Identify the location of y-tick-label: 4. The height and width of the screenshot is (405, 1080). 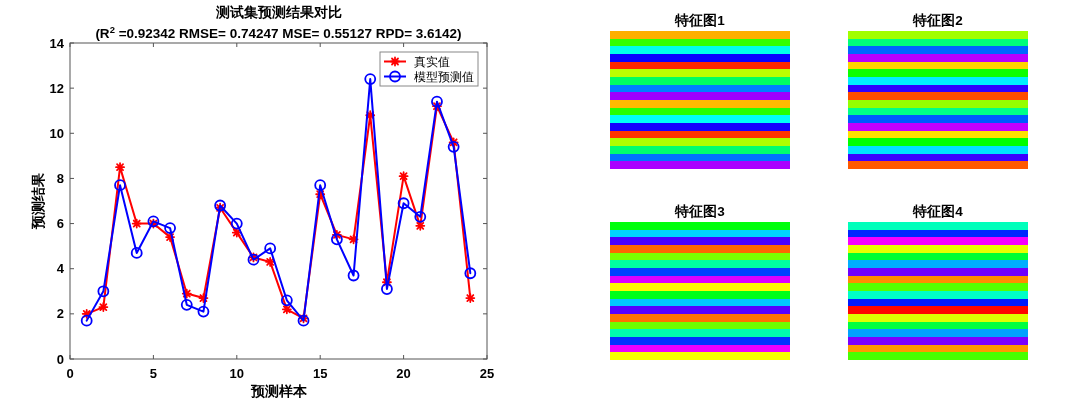
(60, 269).